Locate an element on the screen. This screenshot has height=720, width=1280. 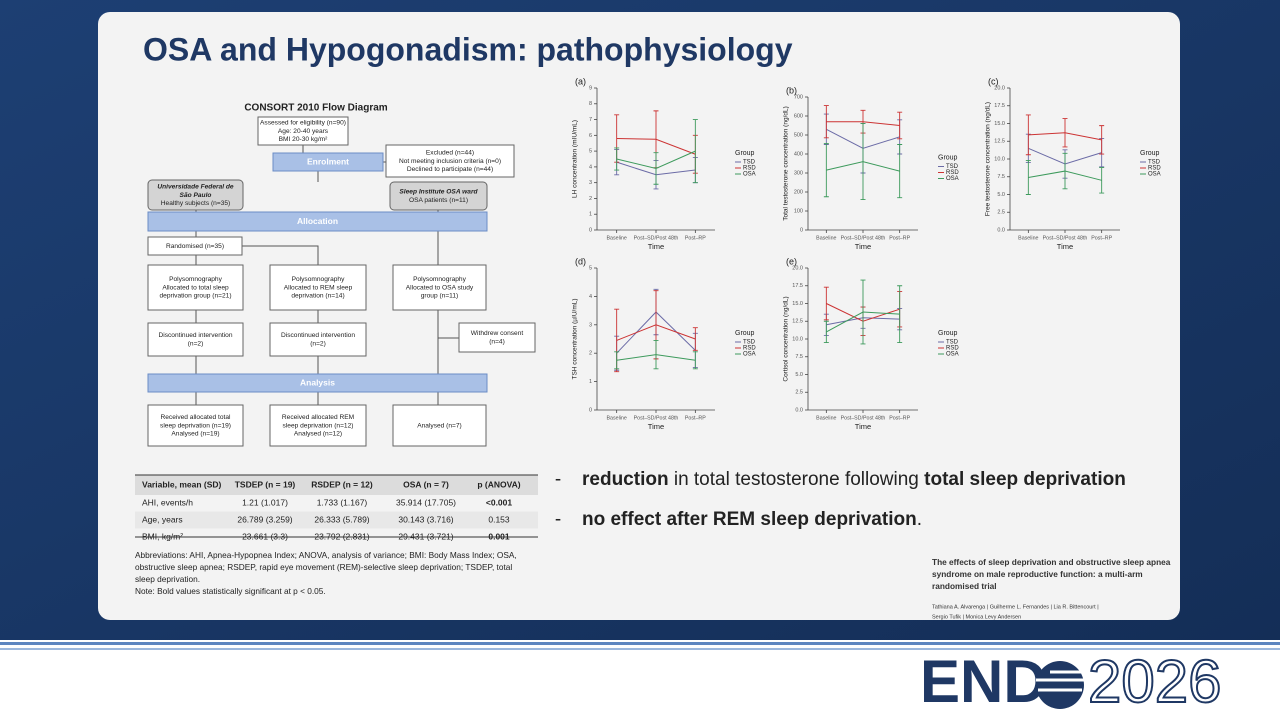
flow-text: Age: 20-40 years is located at coordinates (303, 131).